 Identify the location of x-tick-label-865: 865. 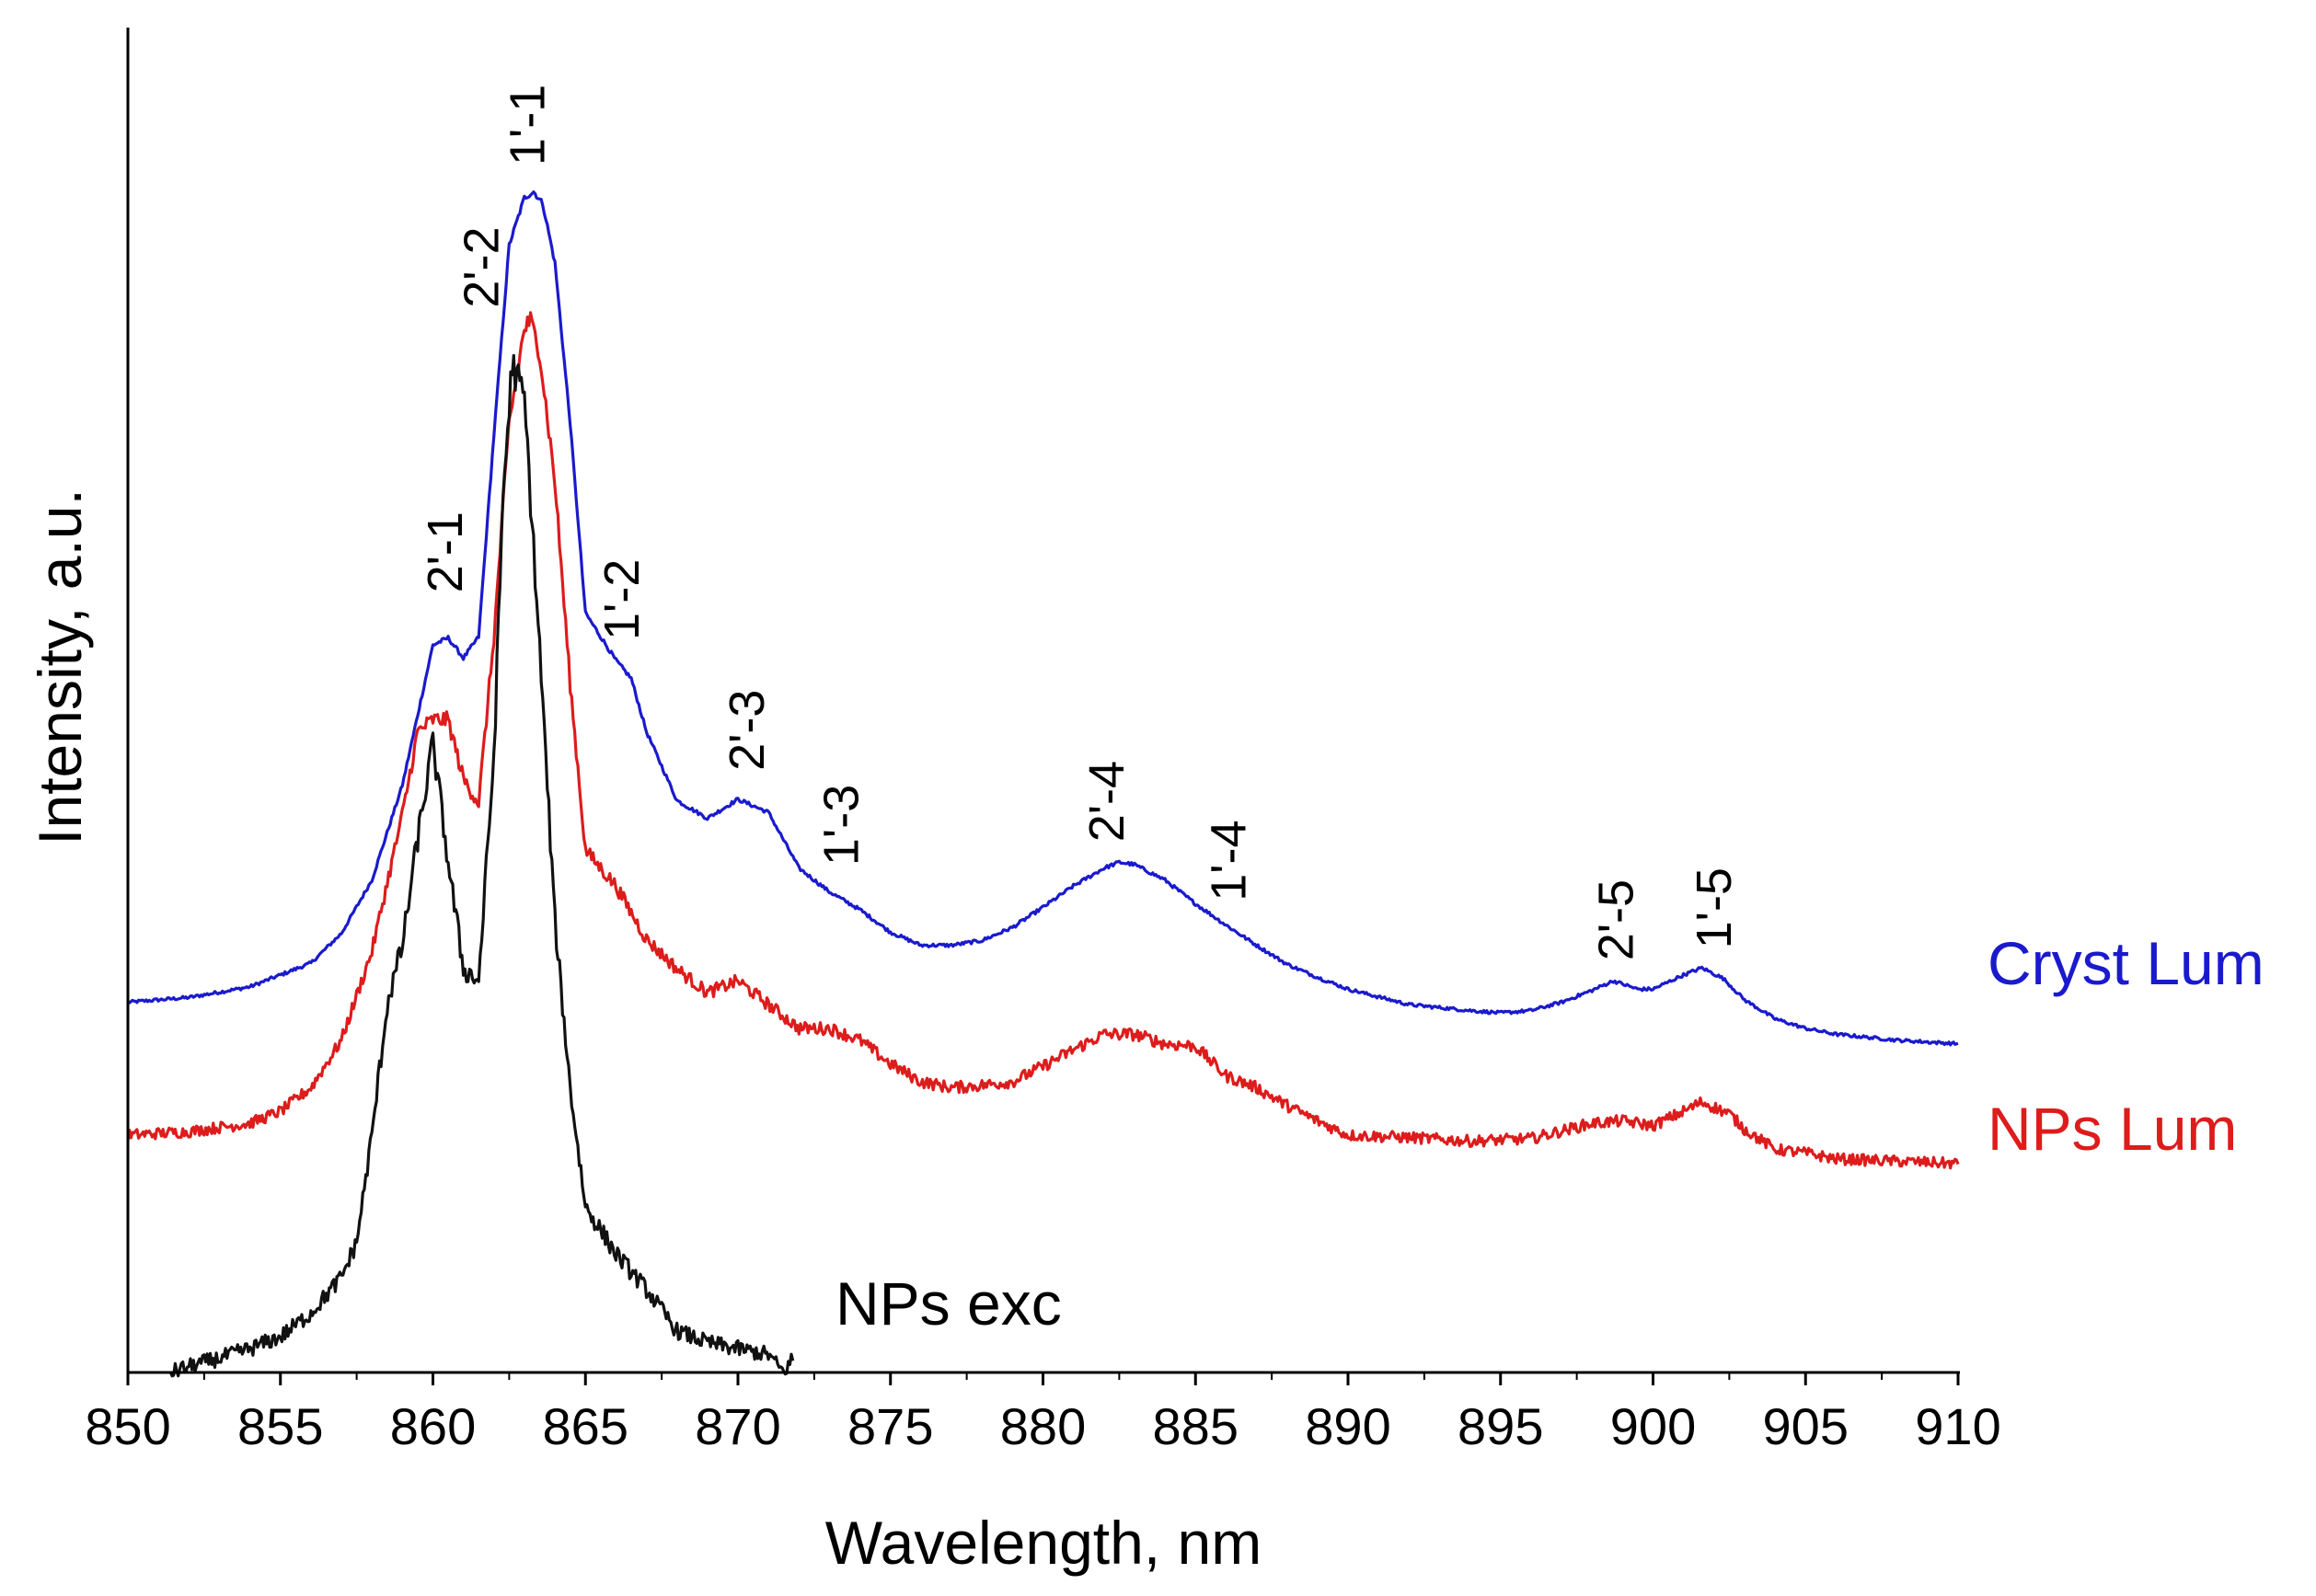
(586, 1426).